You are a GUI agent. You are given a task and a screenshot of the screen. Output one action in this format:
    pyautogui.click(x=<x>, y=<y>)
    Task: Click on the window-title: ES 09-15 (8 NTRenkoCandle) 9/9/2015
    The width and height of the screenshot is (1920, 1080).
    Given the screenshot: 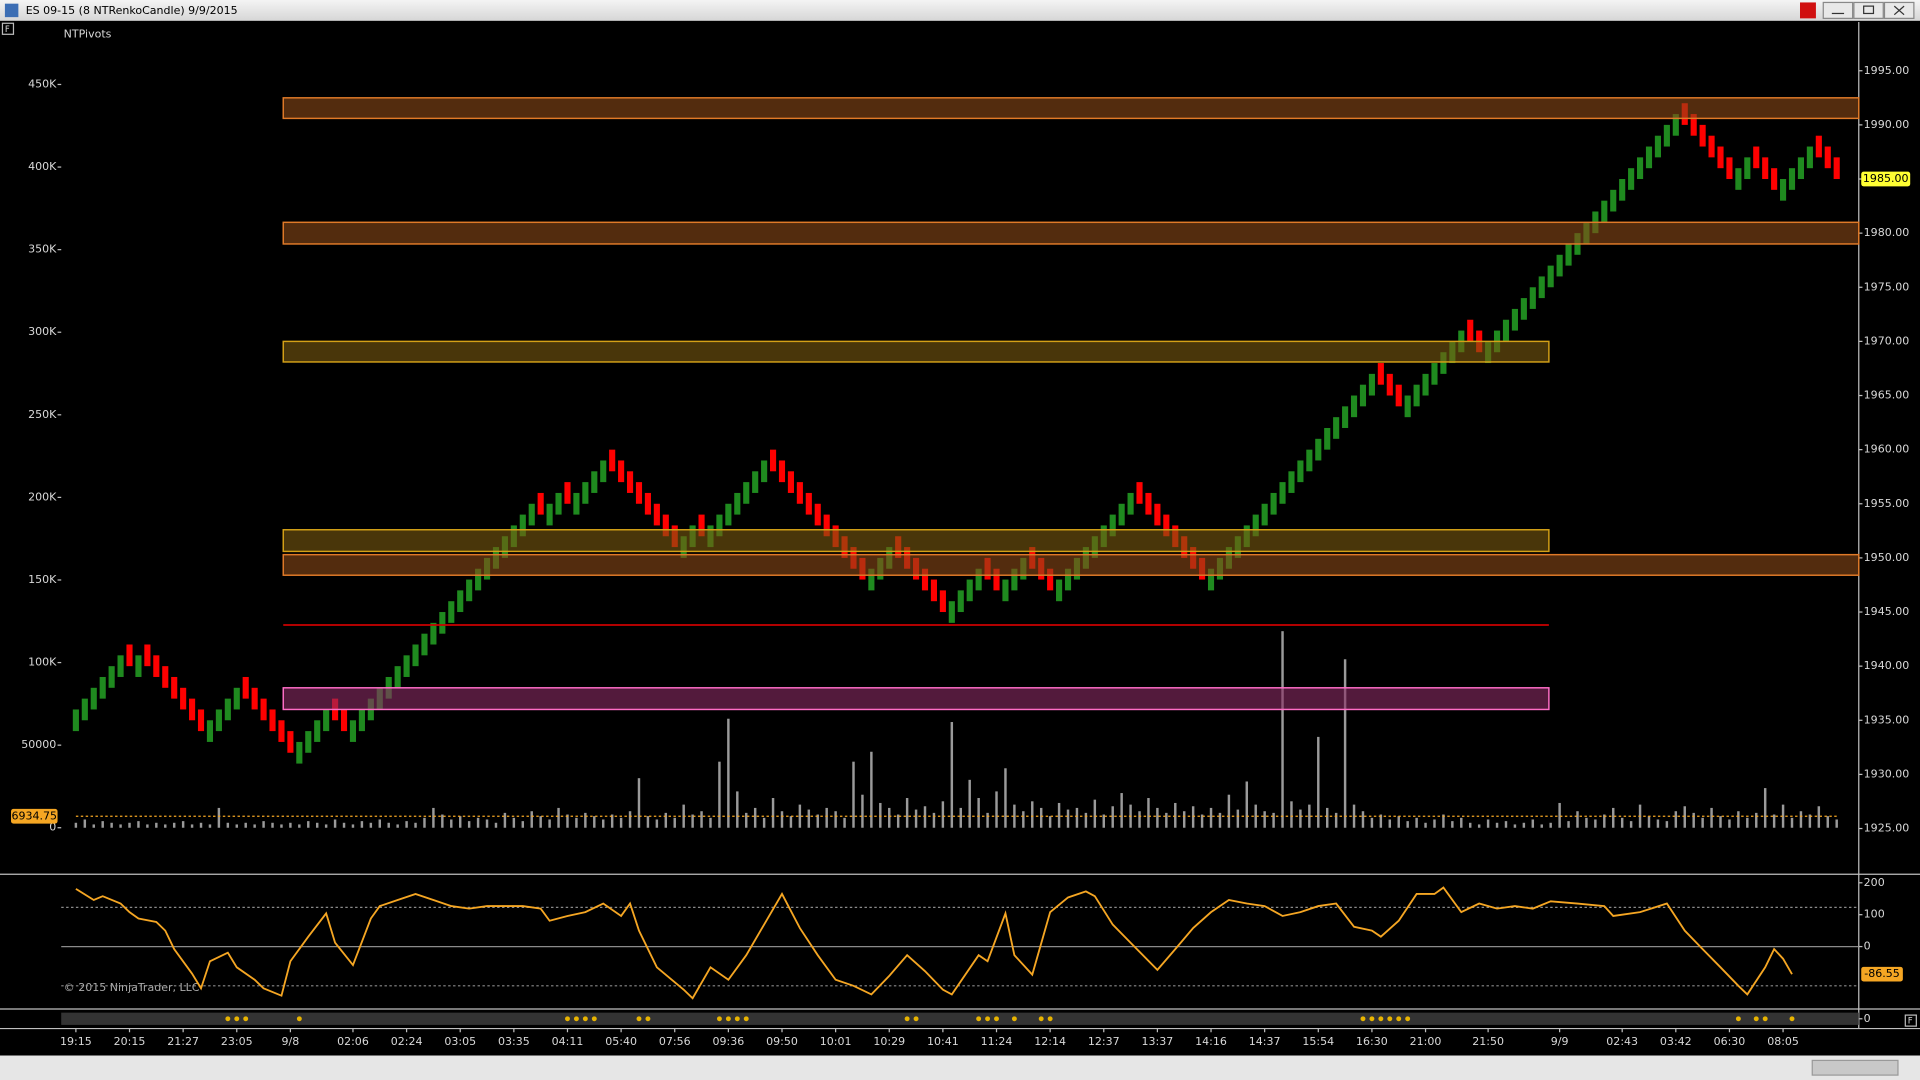 What is the action you would take?
    pyautogui.click(x=132, y=10)
    